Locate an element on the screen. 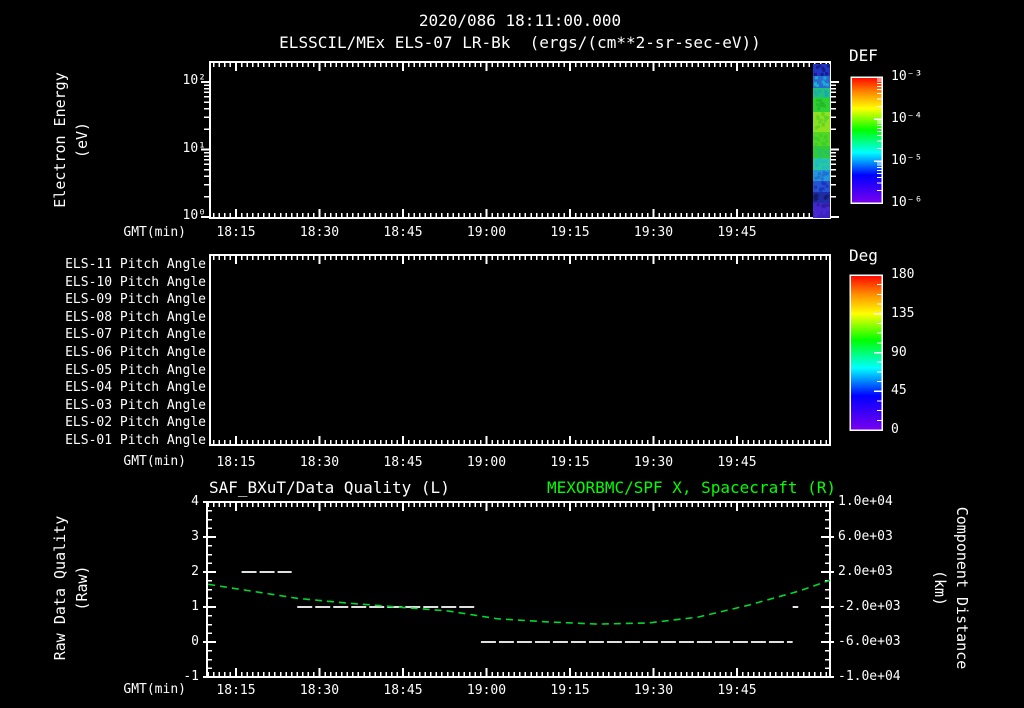 The width and height of the screenshot is (1024, 708). els-row-label: ELS-04 Pitch Angle is located at coordinates (135, 388).